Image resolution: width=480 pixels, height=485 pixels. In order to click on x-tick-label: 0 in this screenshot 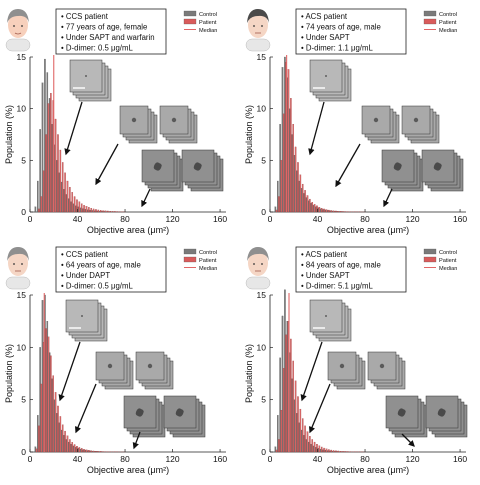, I will do `click(270, 219)`.